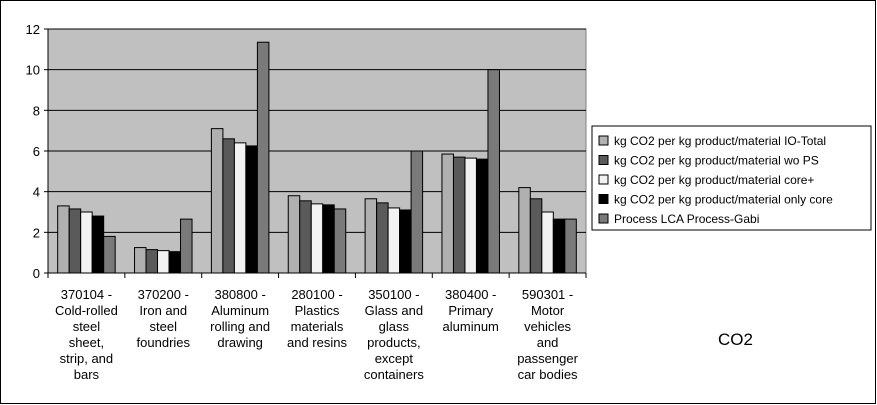 Image resolution: width=877 pixels, height=405 pixels. What do you see at coordinates (164, 342) in the screenshot?
I see `x-tick-label-line: foundries` at bounding box center [164, 342].